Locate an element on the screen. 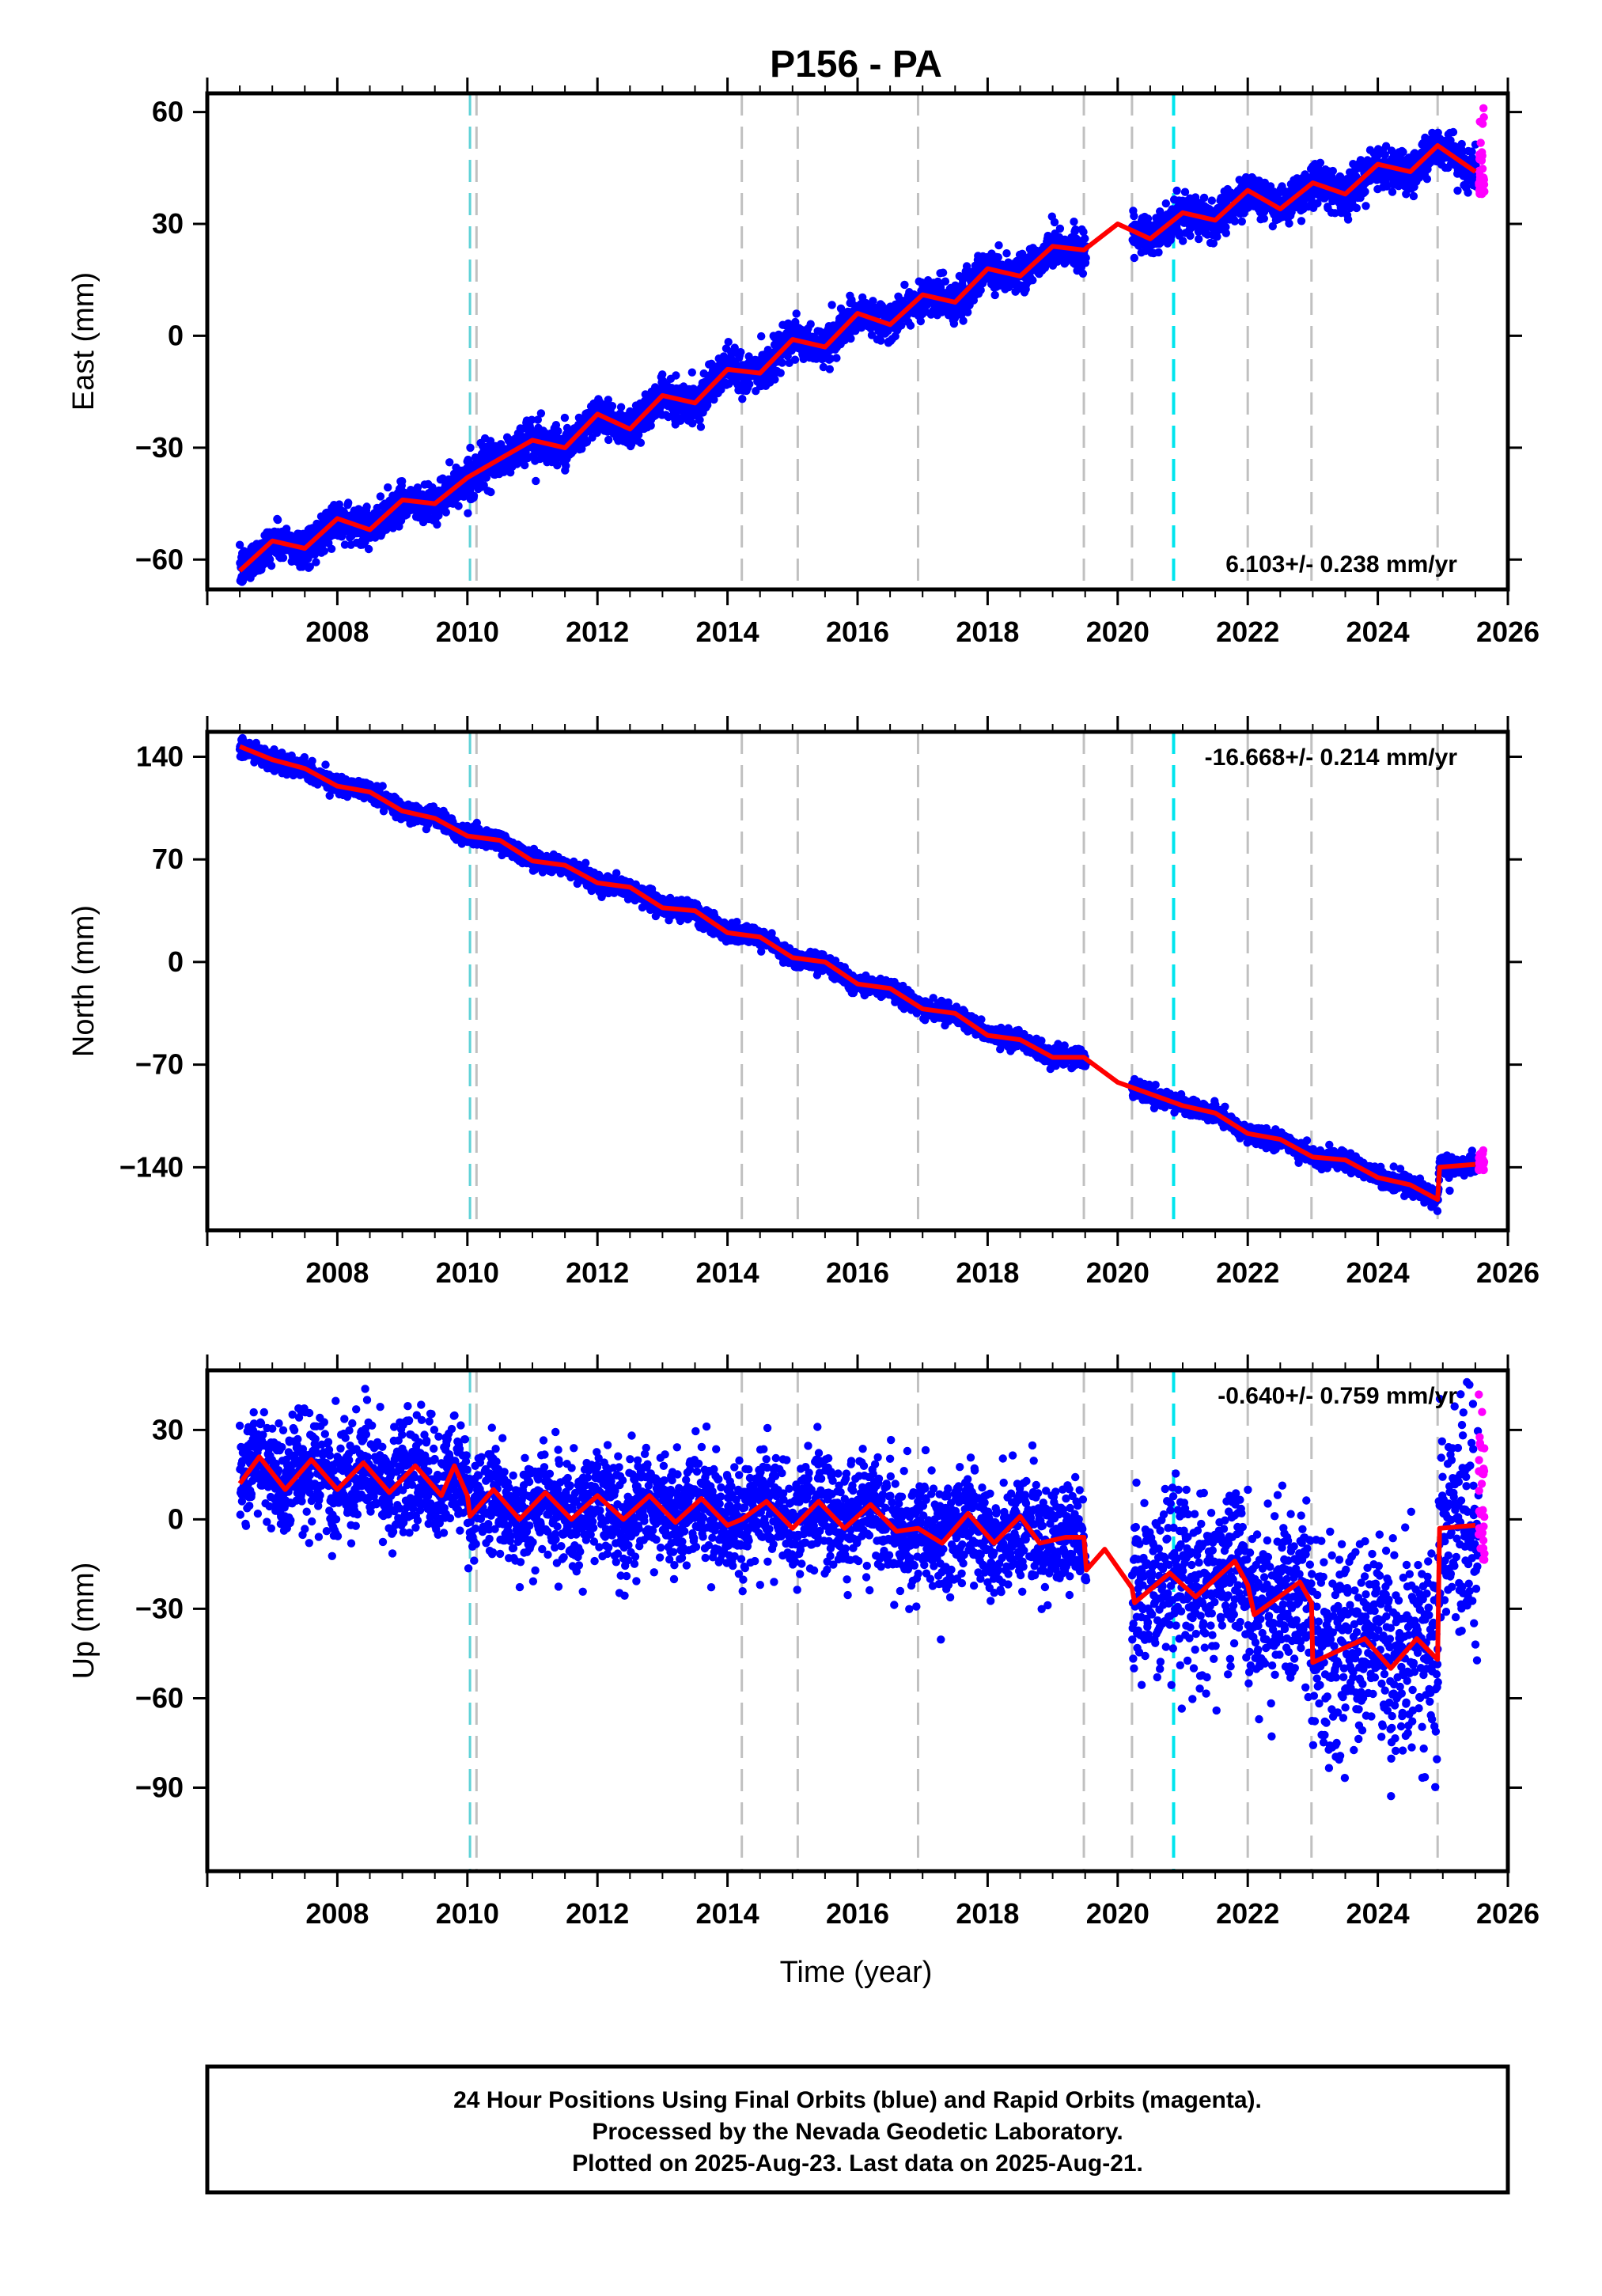  y-tick-label: −60 is located at coordinates (159, 559).